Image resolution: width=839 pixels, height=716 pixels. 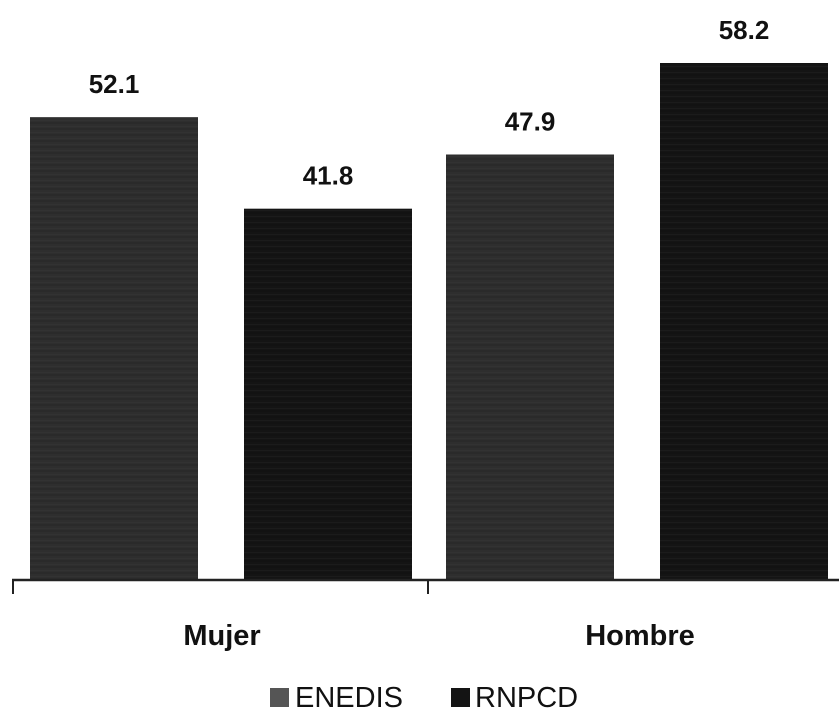 What do you see at coordinates (328, 394) in the screenshot?
I see `bar-texture-rnpcd-mujer` at bounding box center [328, 394].